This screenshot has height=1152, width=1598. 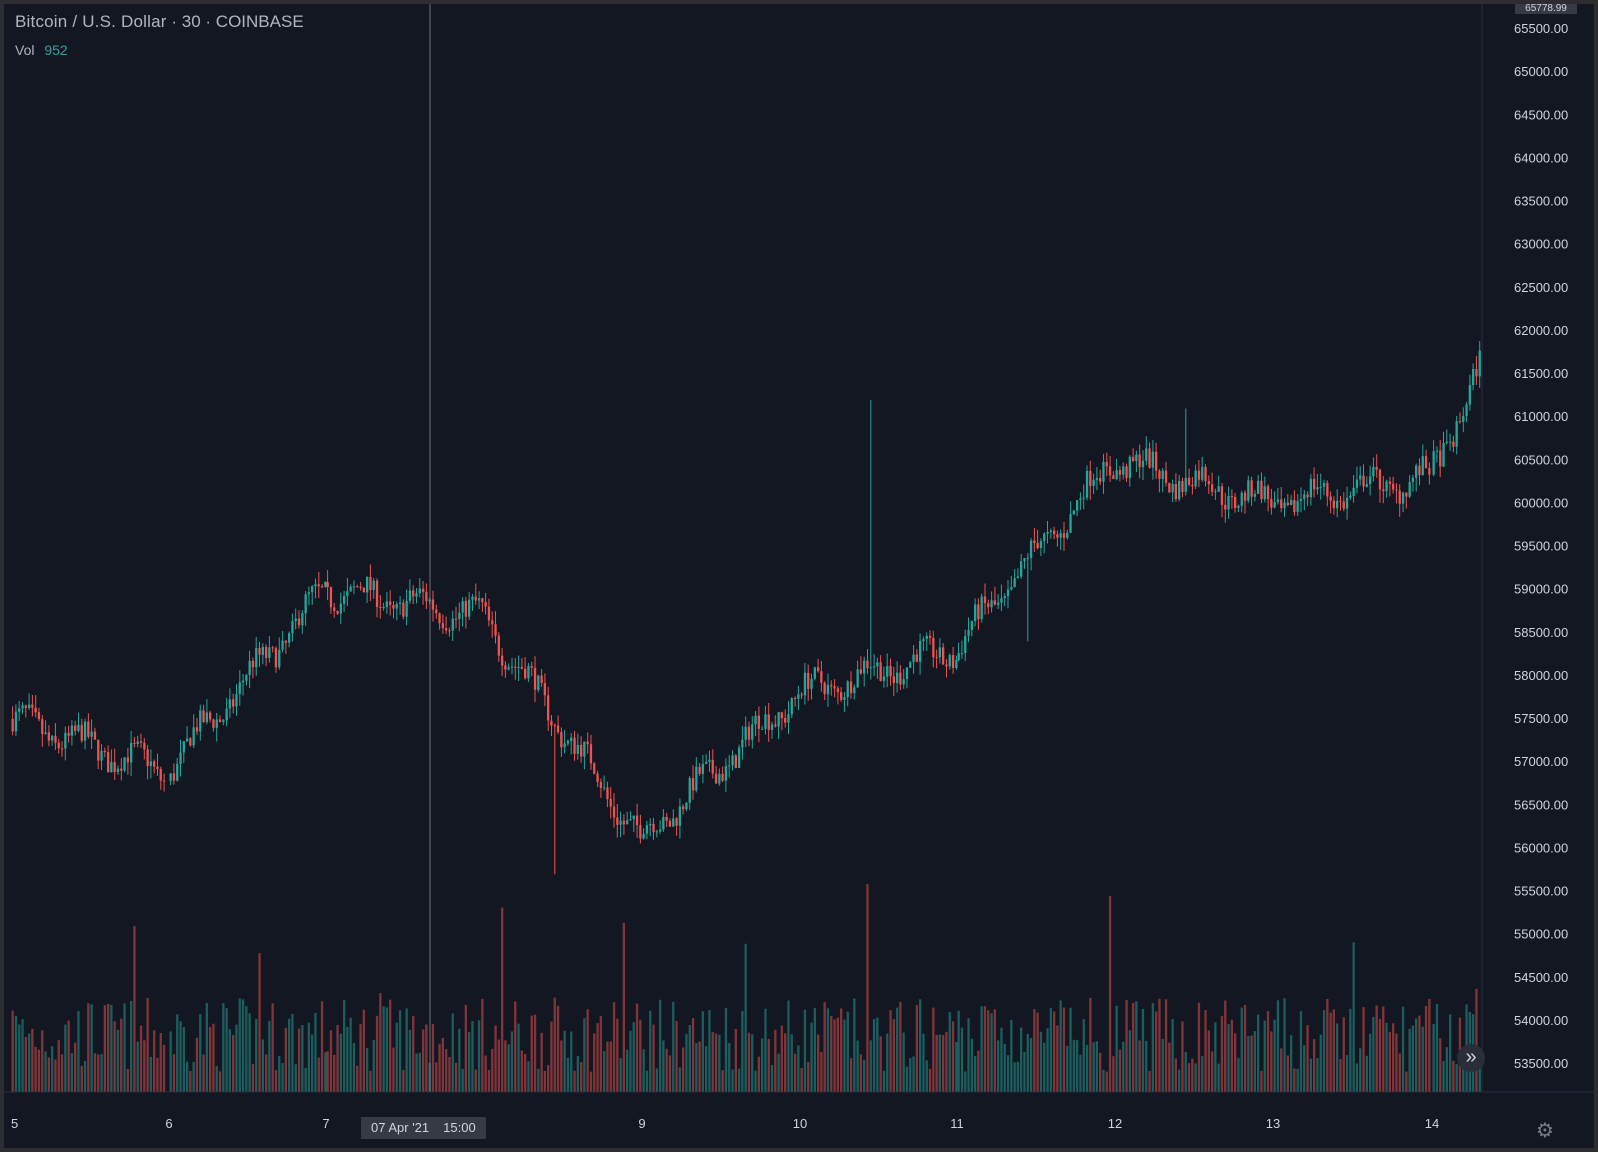 I want to click on volume-legend: Vol 952, so click(x=41, y=50).